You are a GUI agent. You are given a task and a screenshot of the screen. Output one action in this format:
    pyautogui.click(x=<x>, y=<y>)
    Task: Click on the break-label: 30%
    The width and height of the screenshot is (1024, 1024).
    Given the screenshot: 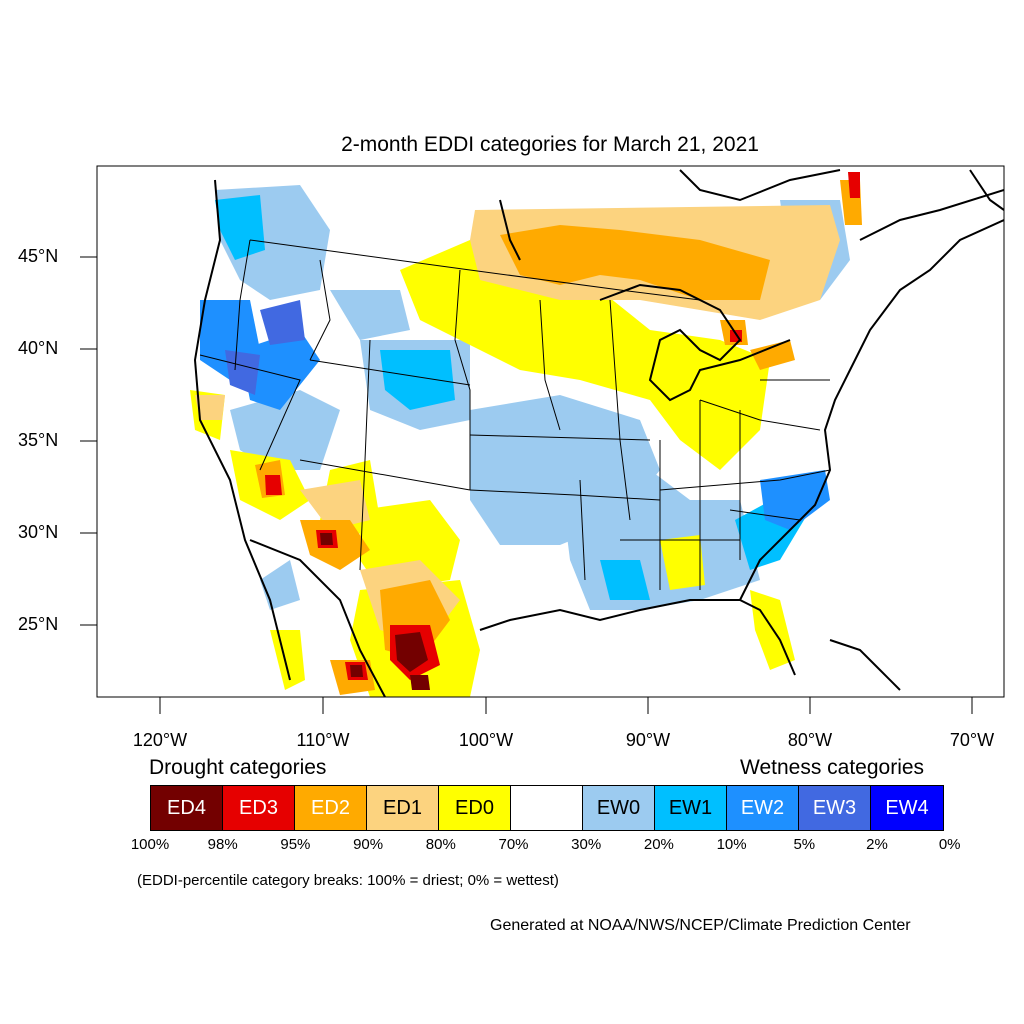 What is the action you would take?
    pyautogui.click(x=586, y=844)
    